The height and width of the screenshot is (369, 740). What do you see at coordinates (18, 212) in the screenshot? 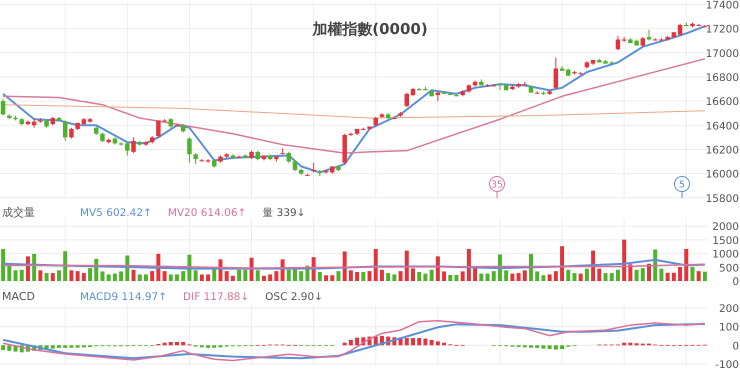
I see `title: 成交量` at bounding box center [18, 212].